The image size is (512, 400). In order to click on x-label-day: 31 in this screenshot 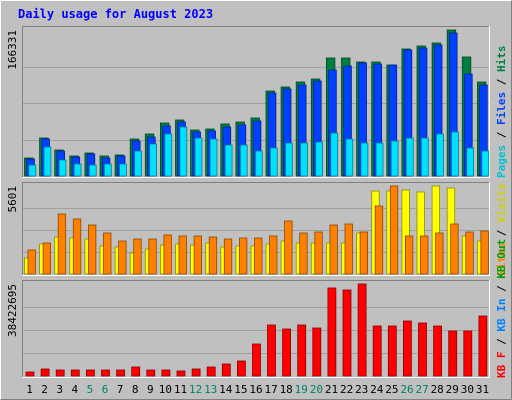, I will do `click(482, 389)`.